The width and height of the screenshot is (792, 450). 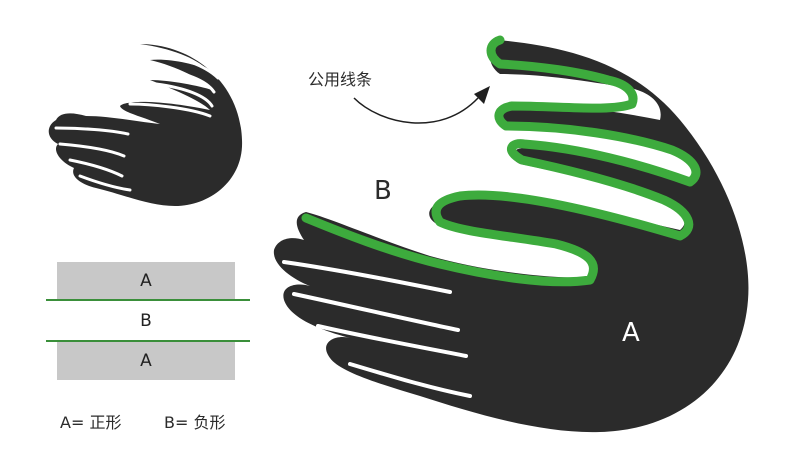 What do you see at coordinates (146, 281) in the screenshot?
I see `legend-band-top: A` at bounding box center [146, 281].